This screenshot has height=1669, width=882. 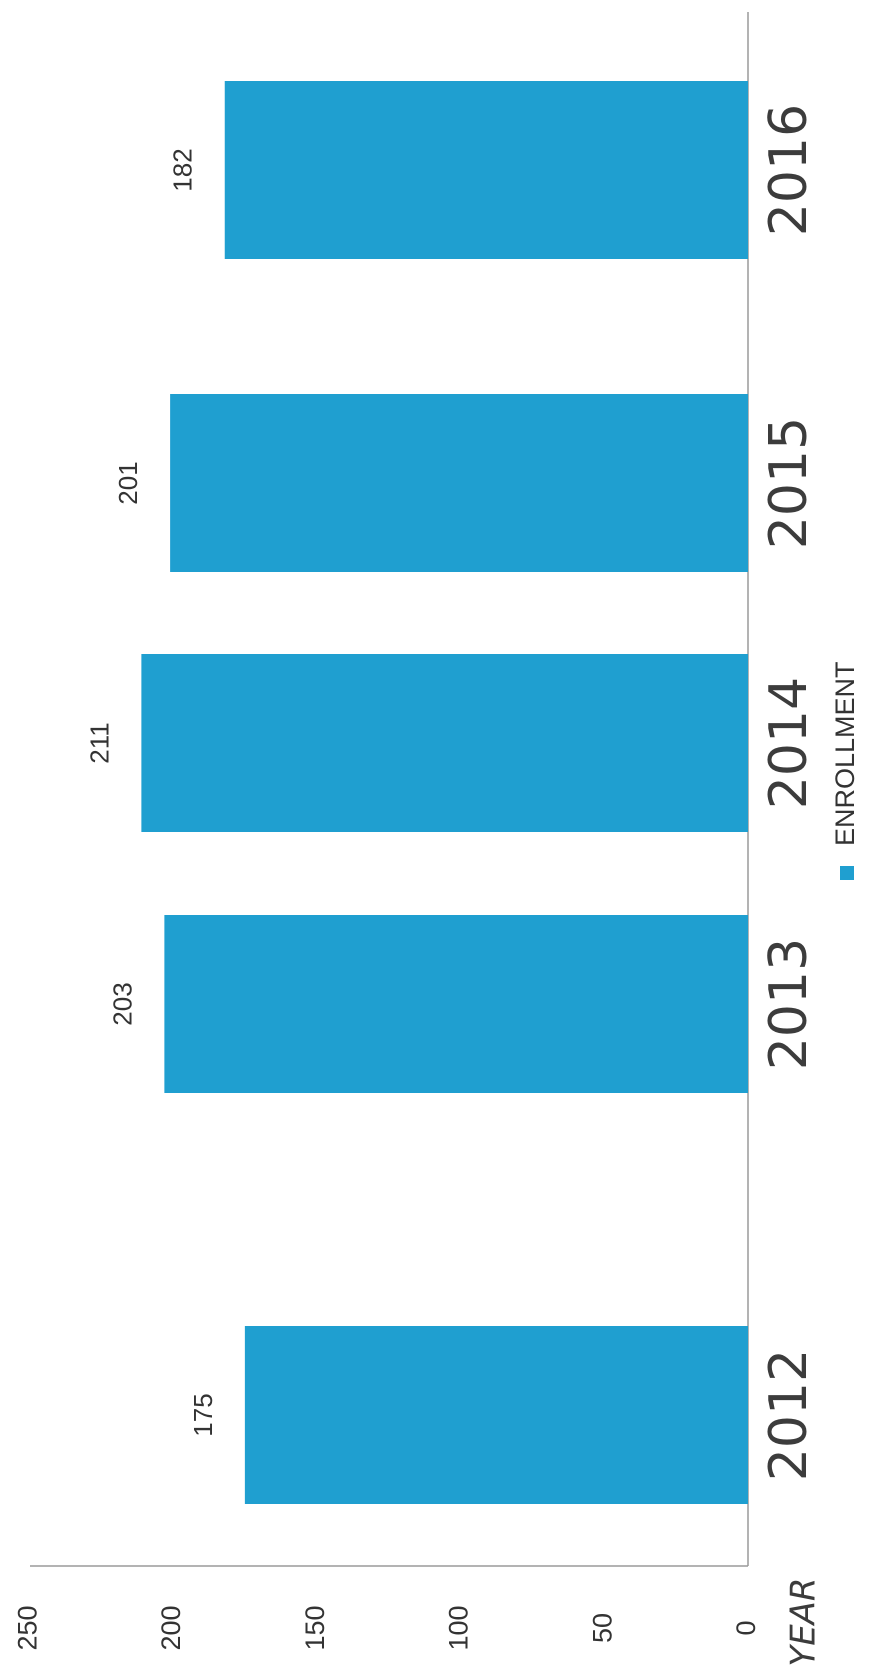 I want to click on y-tick-label: 50, so click(x=602, y=1628).